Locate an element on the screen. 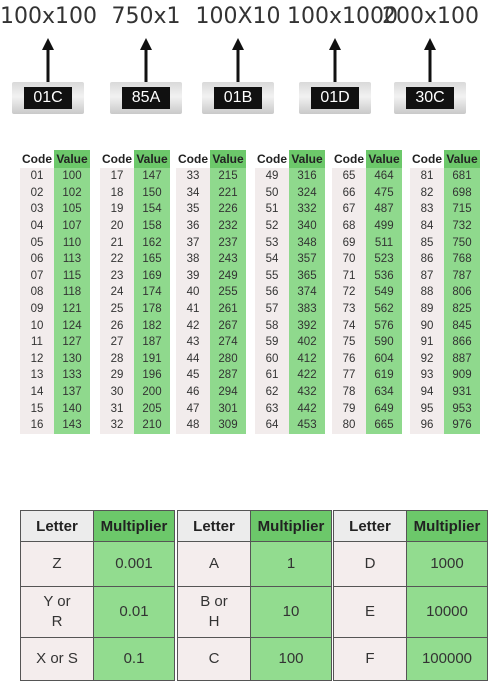  table-row: A1 is located at coordinates (255, 564).